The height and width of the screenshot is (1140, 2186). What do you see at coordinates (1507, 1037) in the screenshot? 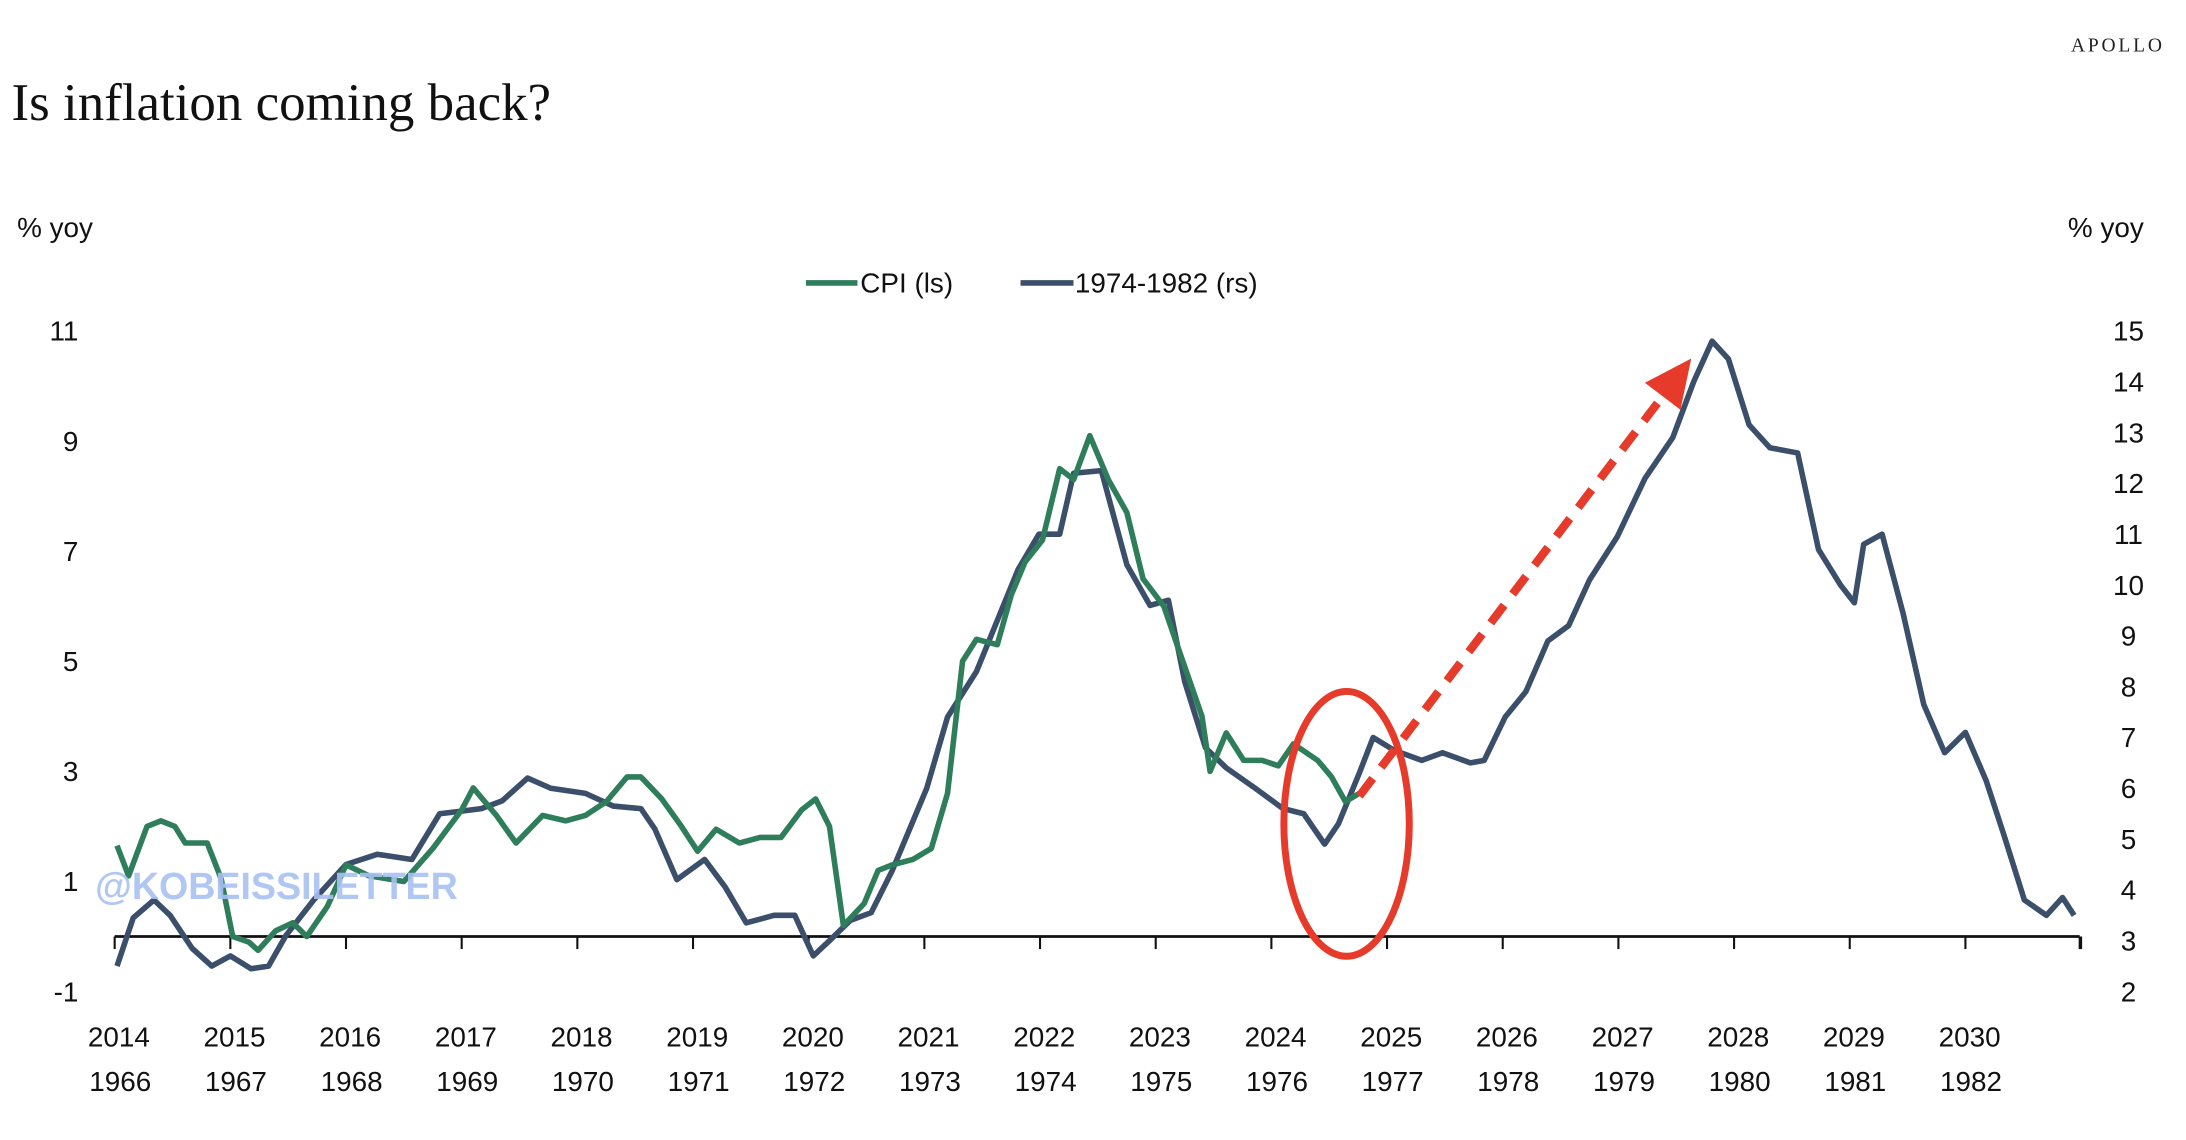
I see `x-tick-label-top: 2026` at bounding box center [1507, 1037].